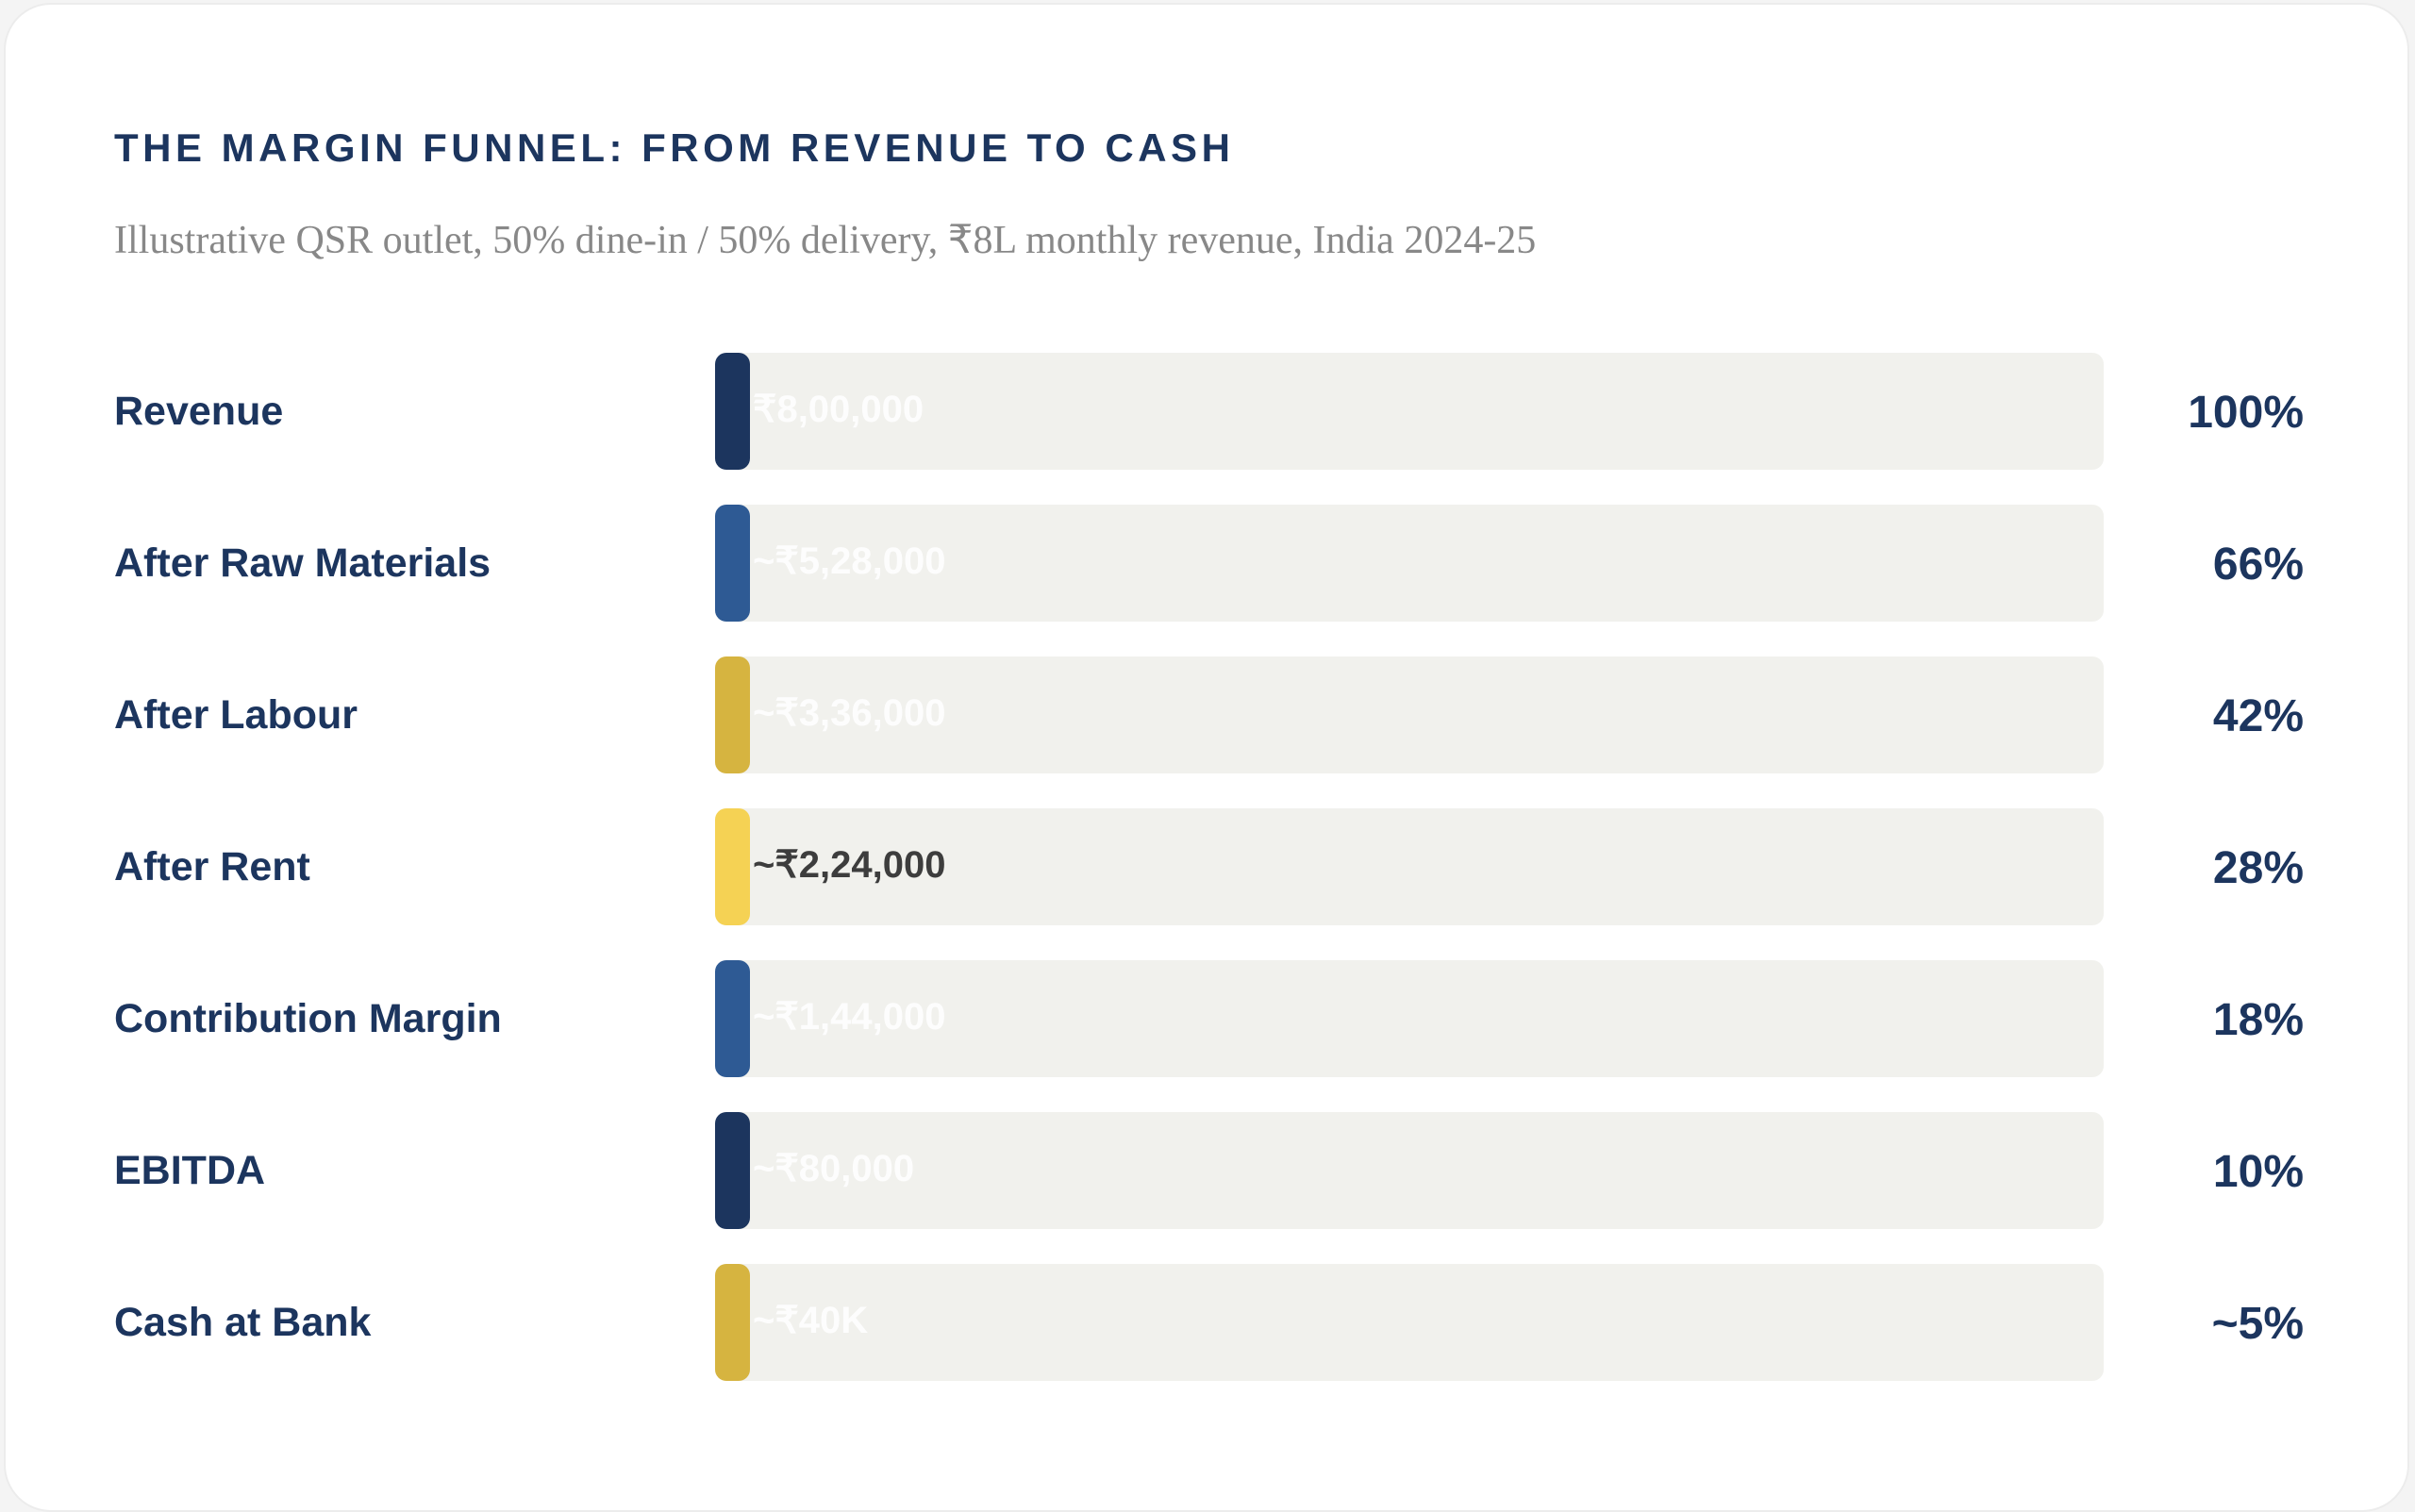 This screenshot has width=2415, height=1512. What do you see at coordinates (834, 1168) in the screenshot?
I see `amount-label: ~₹80,000` at bounding box center [834, 1168].